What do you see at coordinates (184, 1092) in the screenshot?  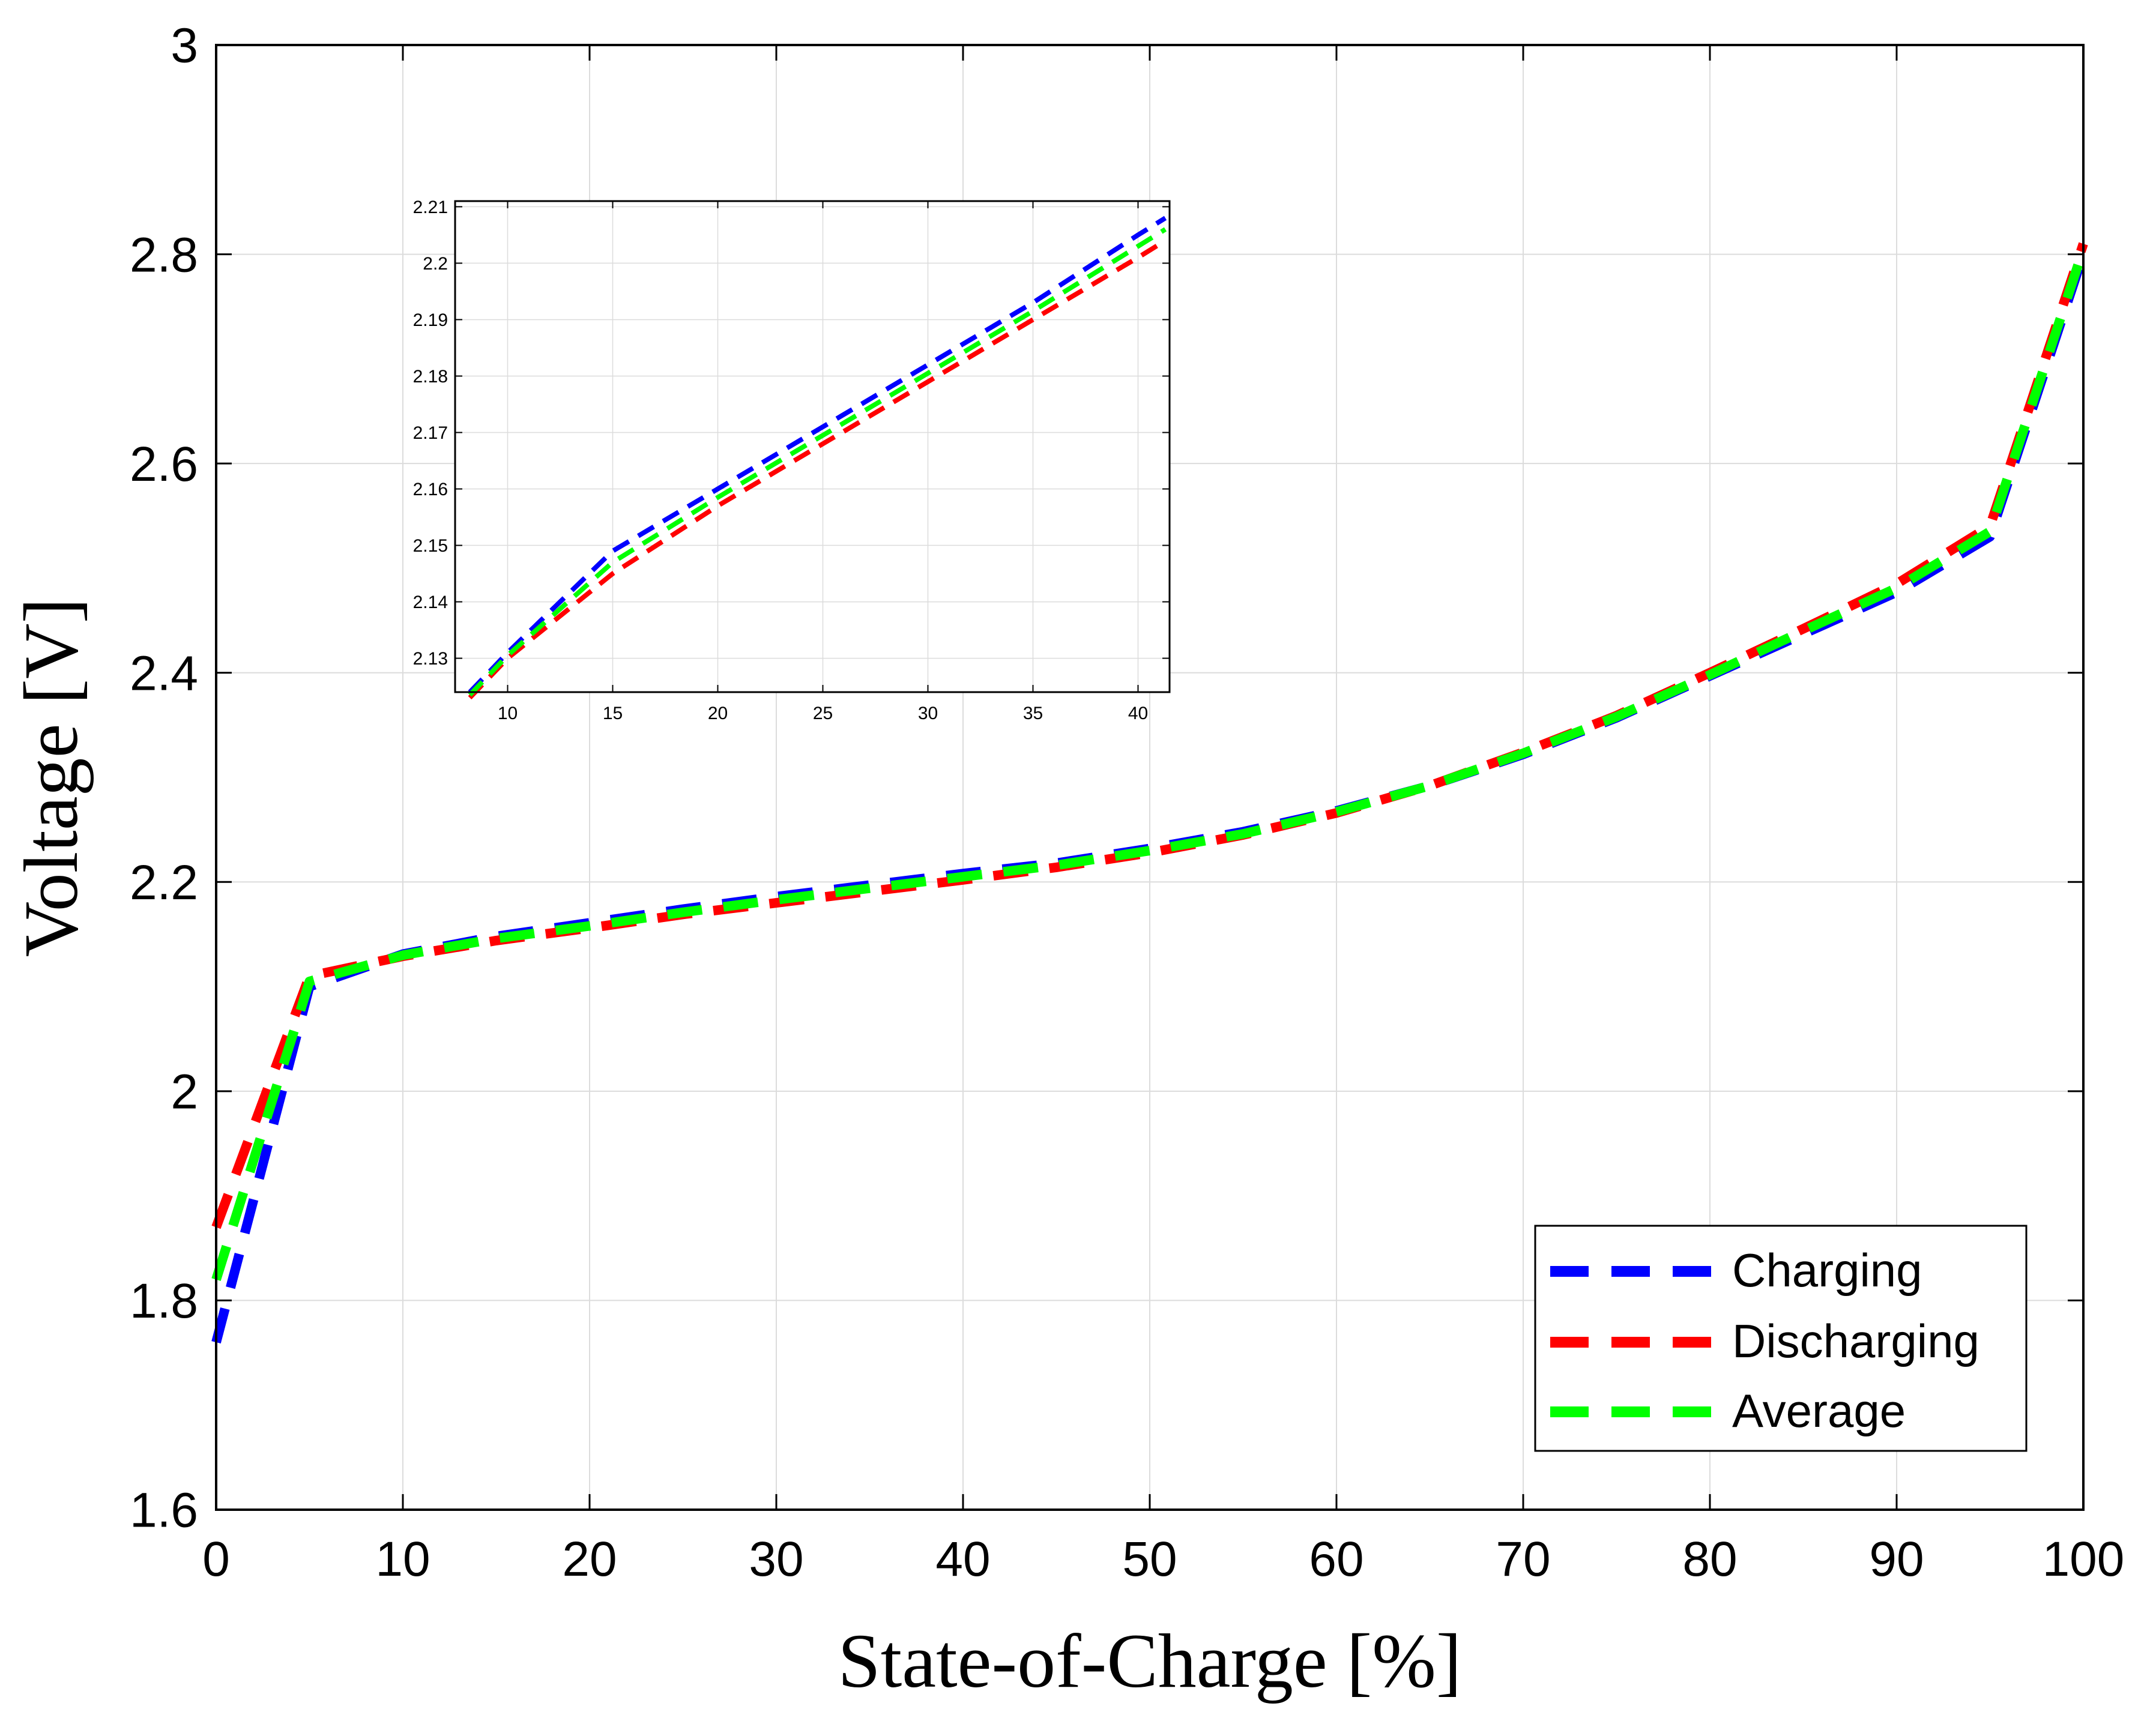 I see `main-y-tick-label: 2` at bounding box center [184, 1092].